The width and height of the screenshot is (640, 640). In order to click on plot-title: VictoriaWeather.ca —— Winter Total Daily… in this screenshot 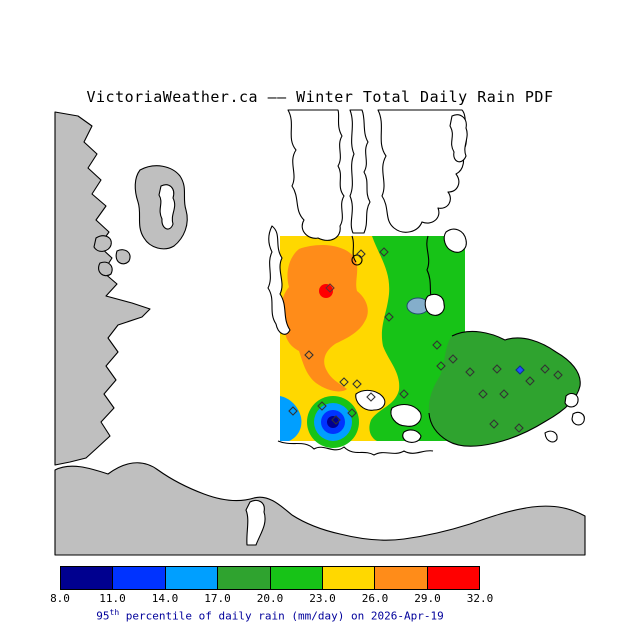, I will do `click(320, 97)`.